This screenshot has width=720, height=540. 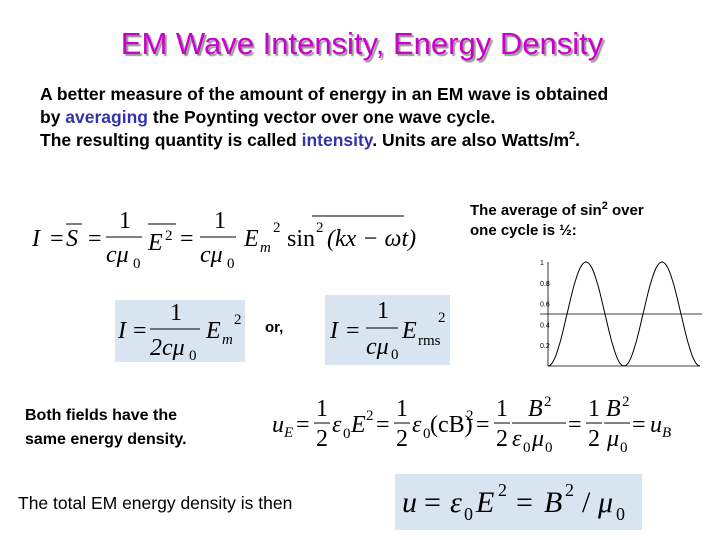 What do you see at coordinates (167, 348) in the screenshot?
I see `sym: 2cμ` at bounding box center [167, 348].